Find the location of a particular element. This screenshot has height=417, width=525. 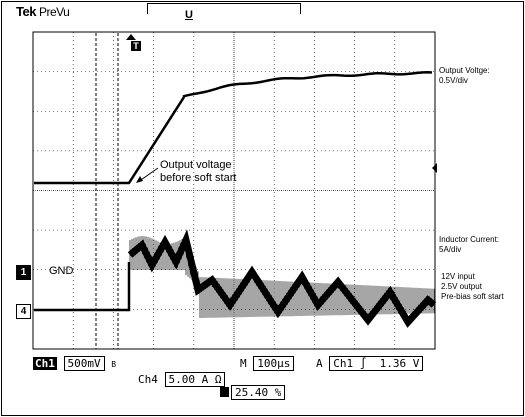

ch4-readout: Ch4 5.00 A Ω is located at coordinates (182, 379).